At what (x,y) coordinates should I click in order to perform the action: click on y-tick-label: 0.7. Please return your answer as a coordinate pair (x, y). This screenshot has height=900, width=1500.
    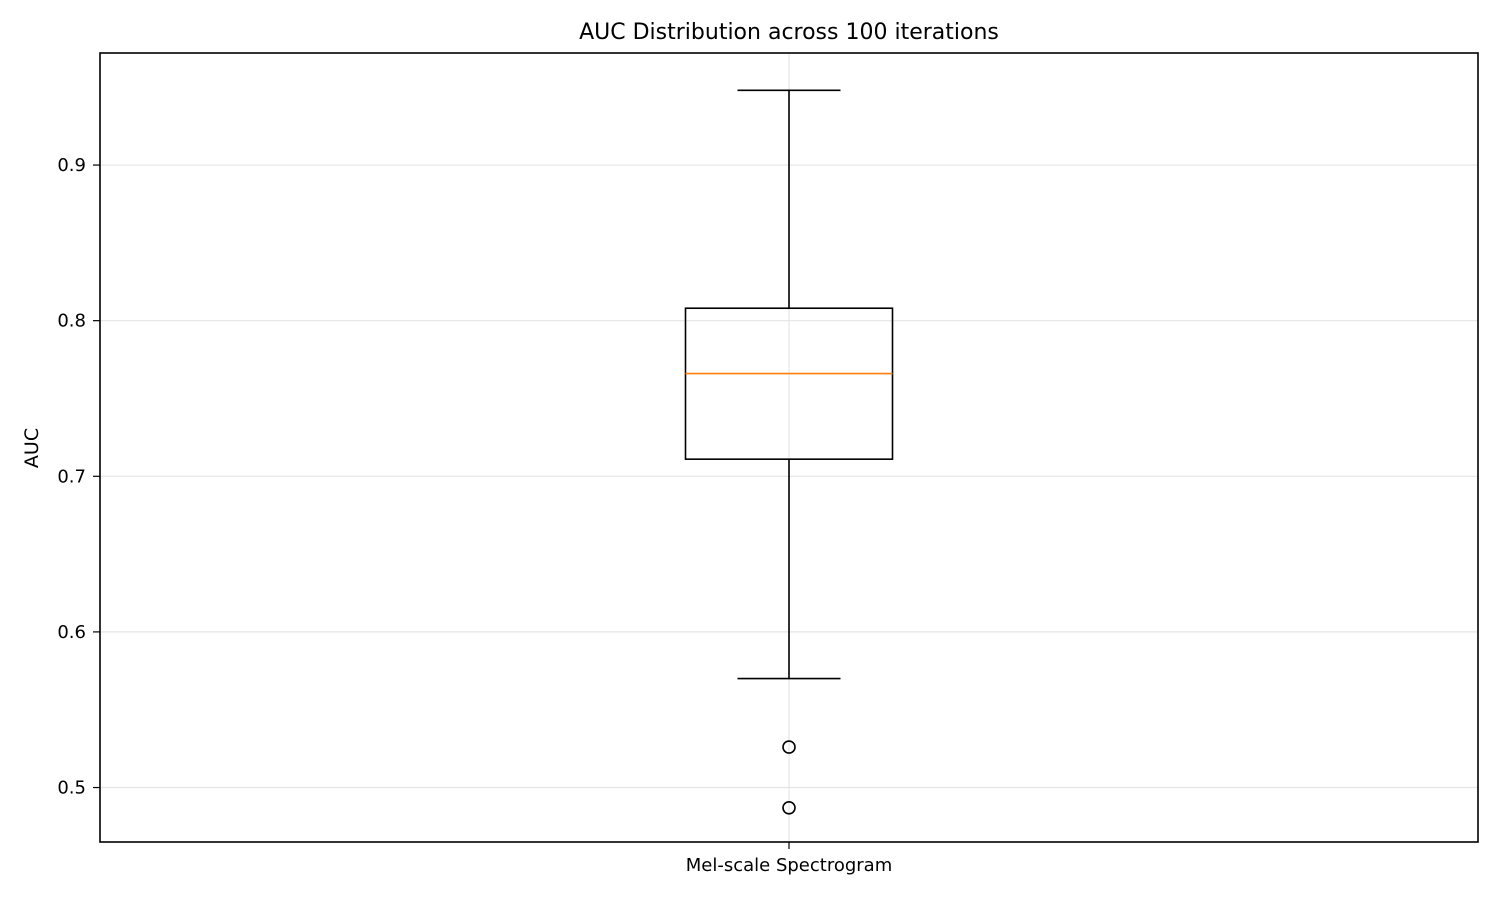
    Looking at the image, I should click on (71, 476).